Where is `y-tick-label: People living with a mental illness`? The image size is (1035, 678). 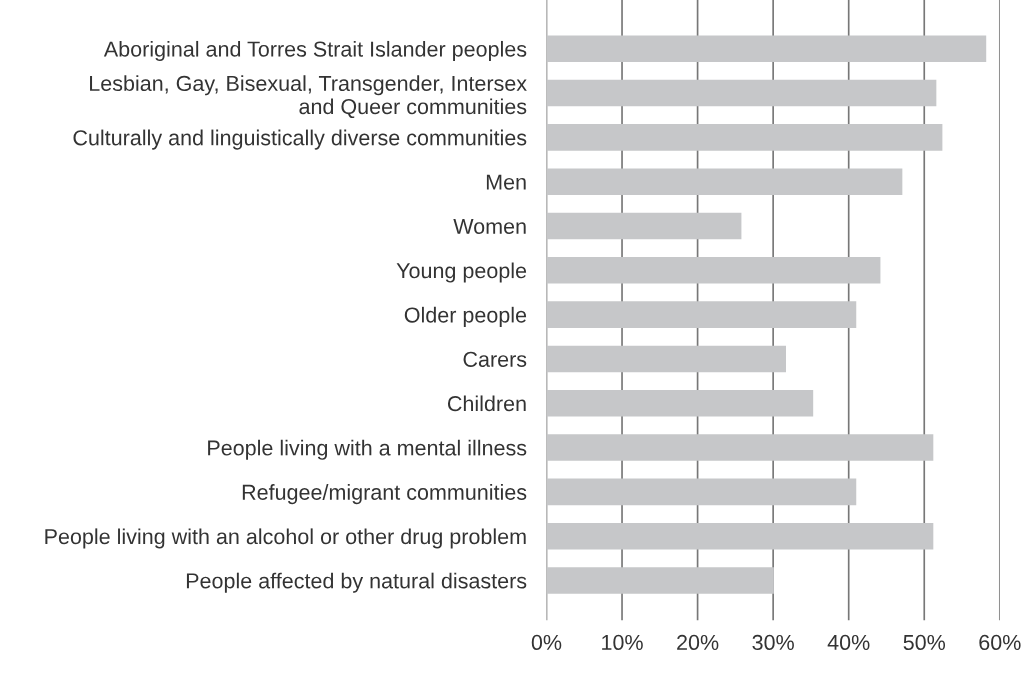 y-tick-label: People living with a mental illness is located at coordinates (367, 449).